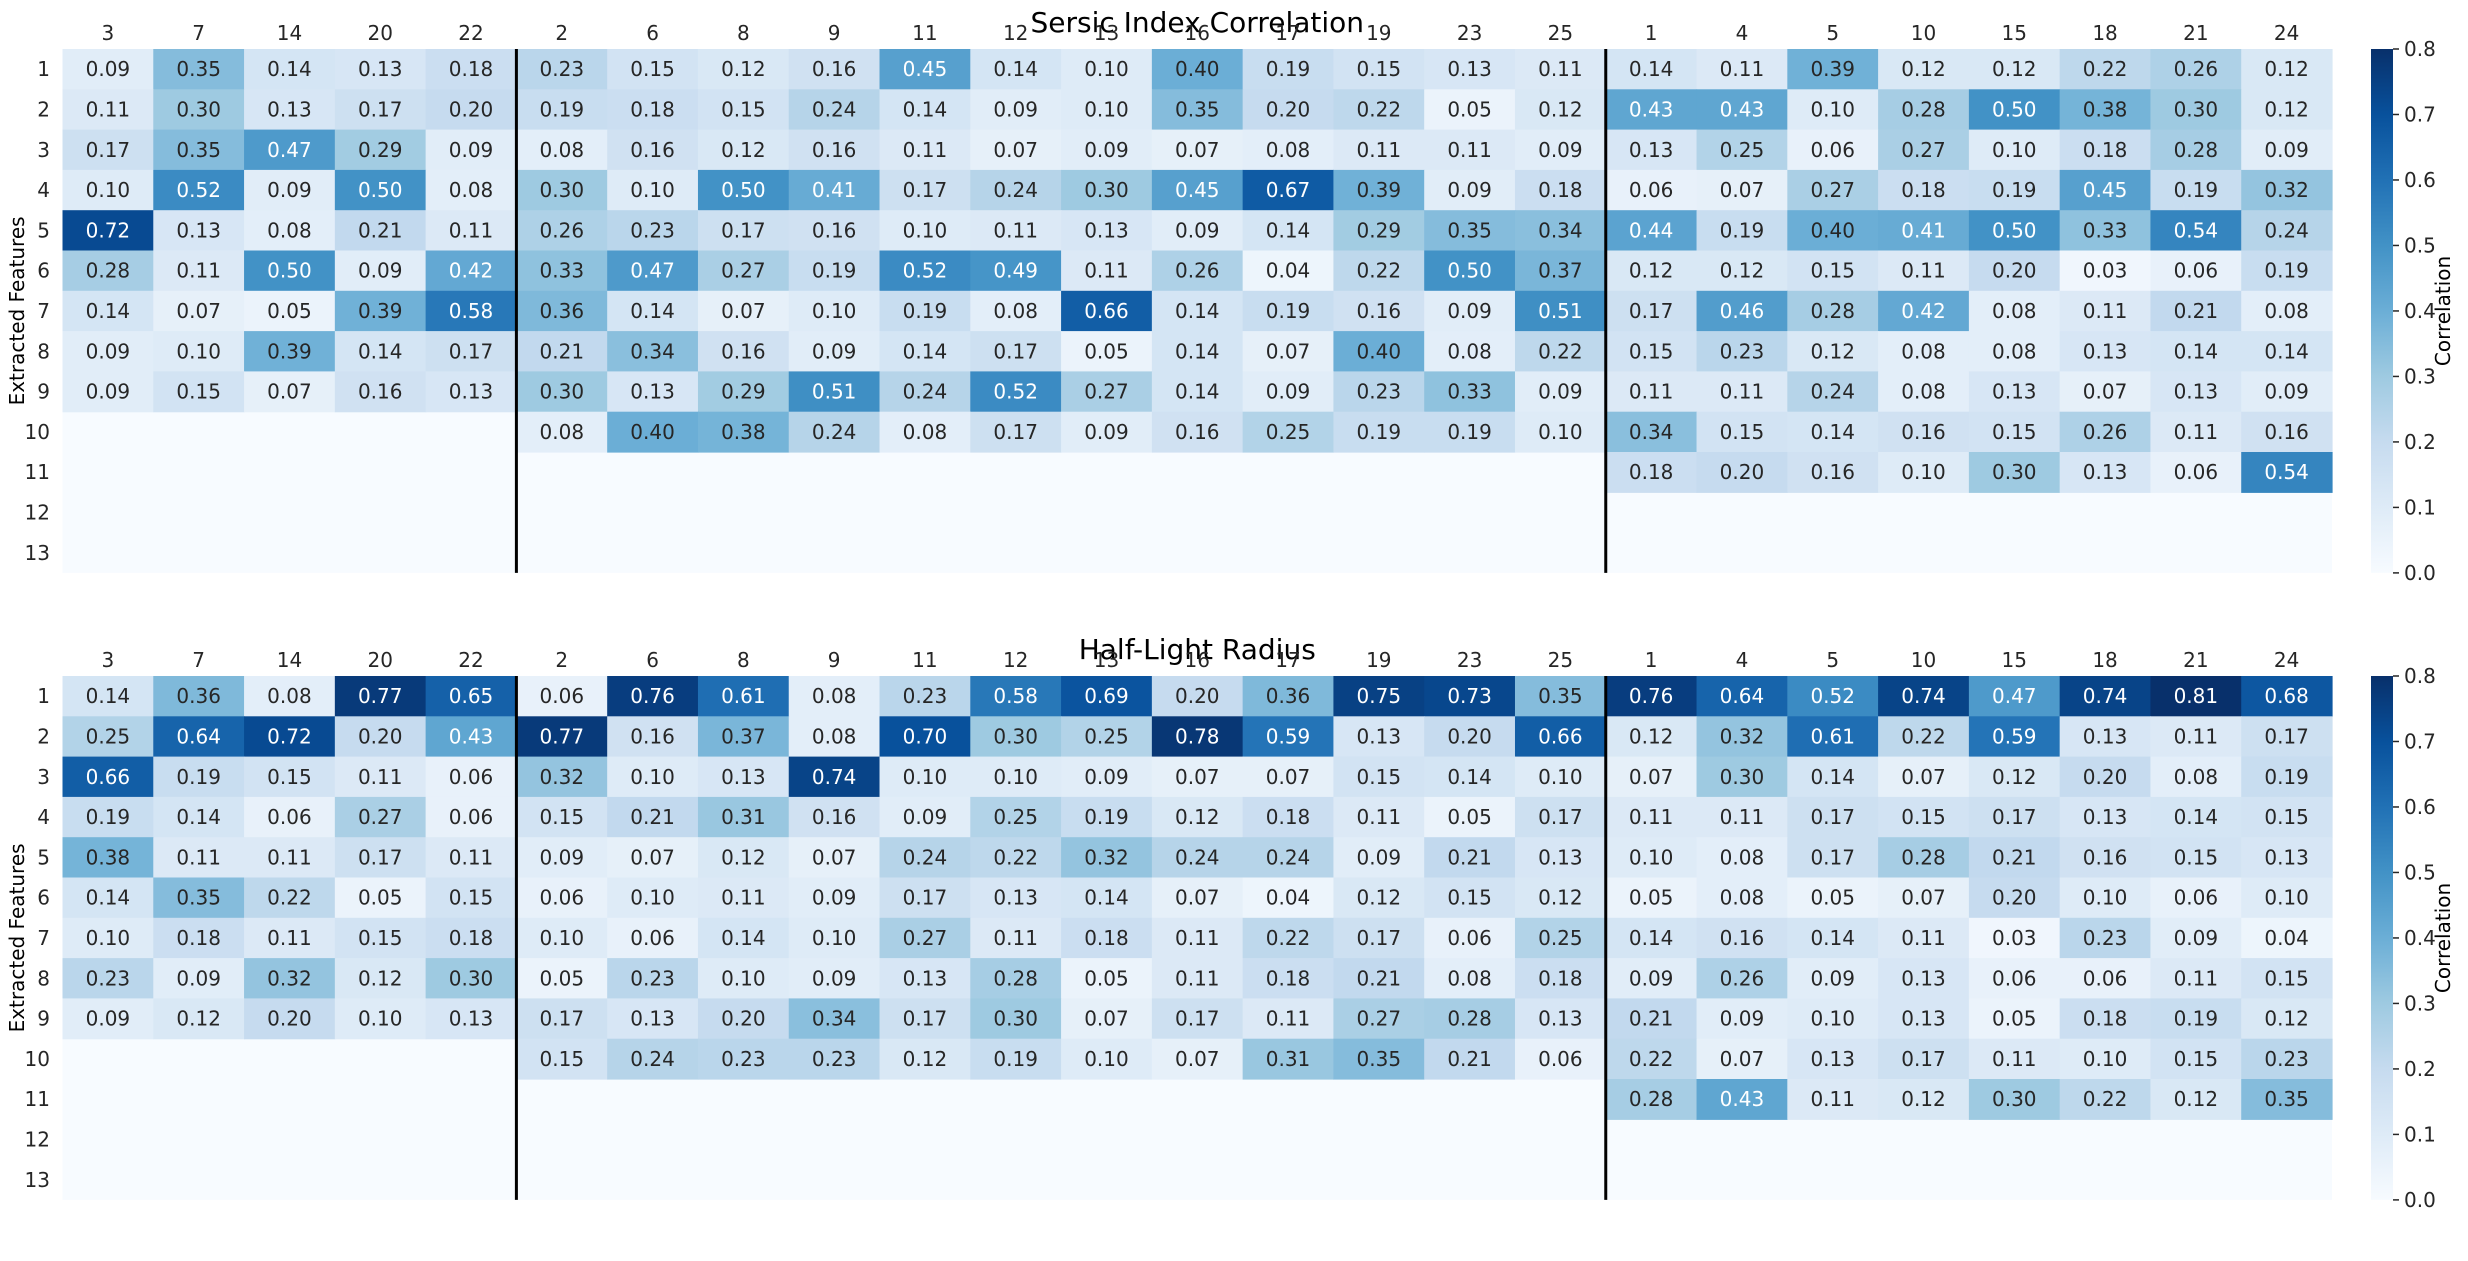 This screenshot has height=1261, width=2468. I want to click on column-tick-label: 2, so click(561, 660).